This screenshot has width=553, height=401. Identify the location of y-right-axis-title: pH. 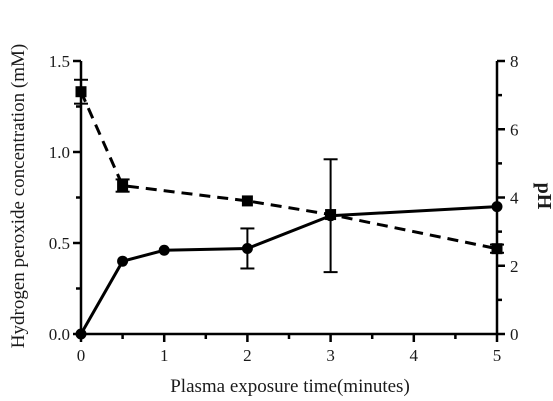
(543, 196).